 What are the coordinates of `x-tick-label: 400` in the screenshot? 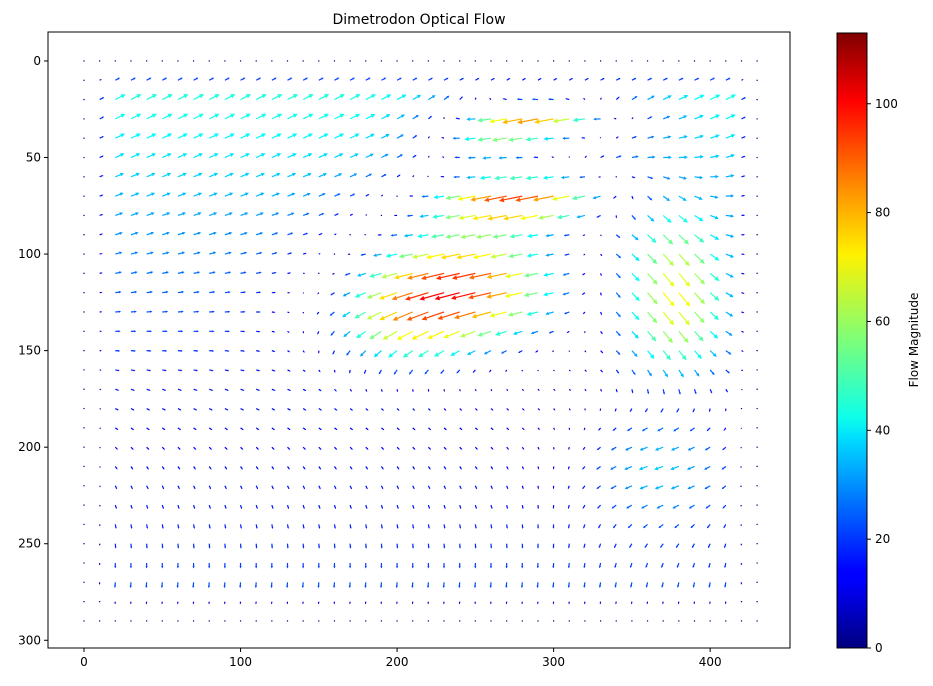 It's located at (710, 662).